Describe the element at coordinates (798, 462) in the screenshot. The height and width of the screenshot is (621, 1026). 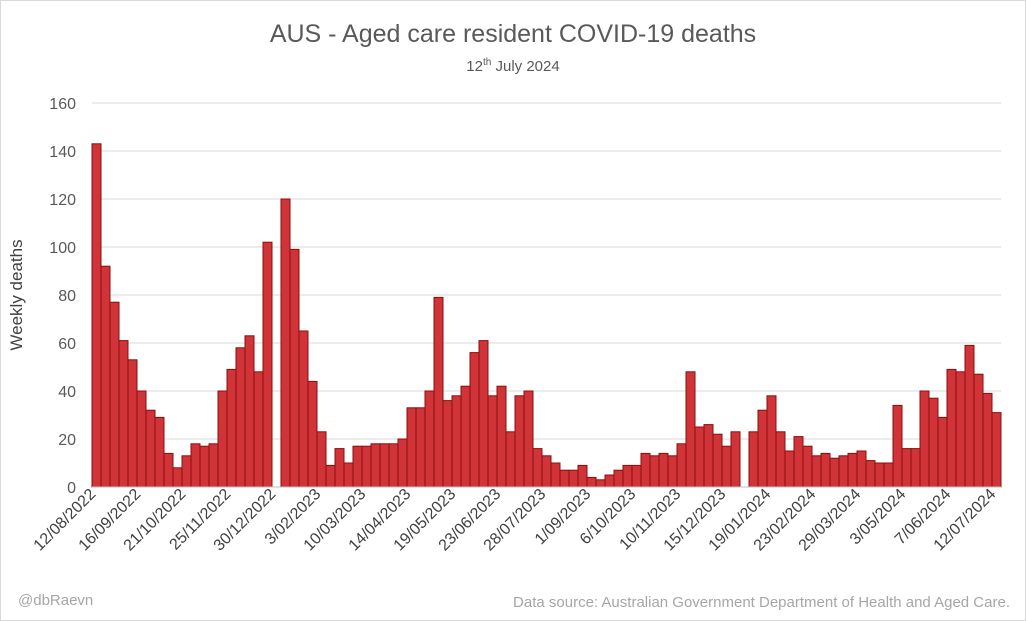
I see `bar-9/02/2024` at that location.